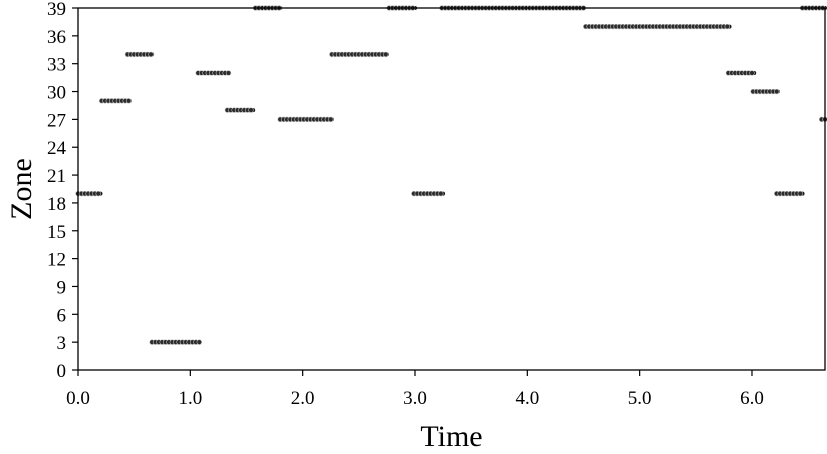 This screenshot has width=827, height=454. Describe the element at coordinates (57, 148) in the screenshot. I see `y-tick-label: 24` at that location.